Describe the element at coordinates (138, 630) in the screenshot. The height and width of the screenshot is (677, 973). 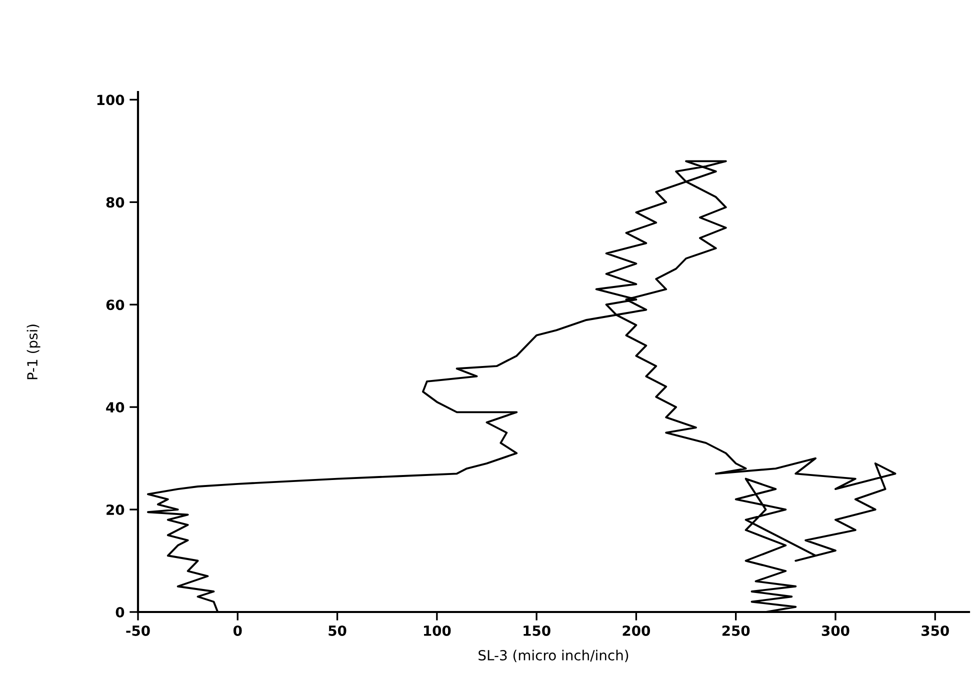
I see `x-tick-label: -50` at that location.